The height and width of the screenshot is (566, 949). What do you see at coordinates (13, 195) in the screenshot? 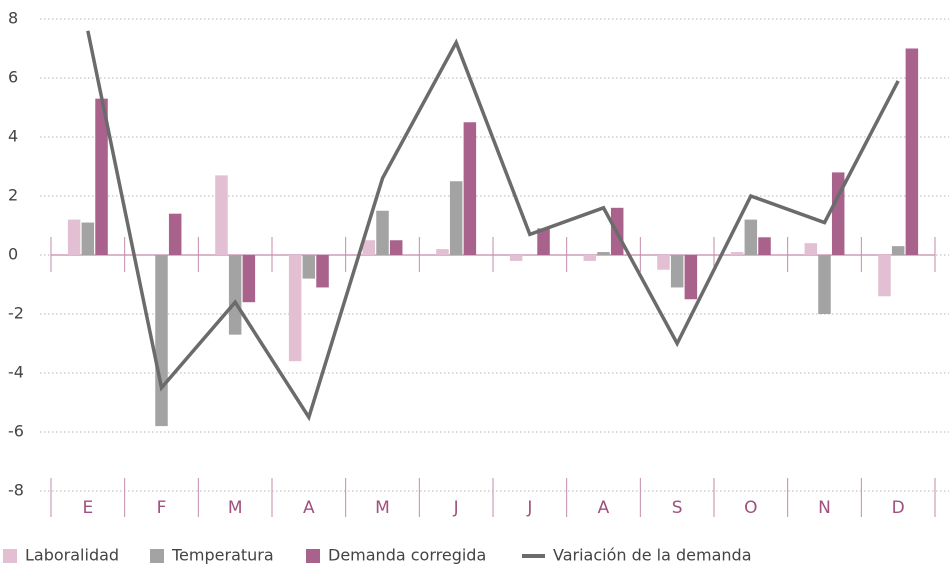
I see `y-tick-label: 2` at bounding box center [13, 195].